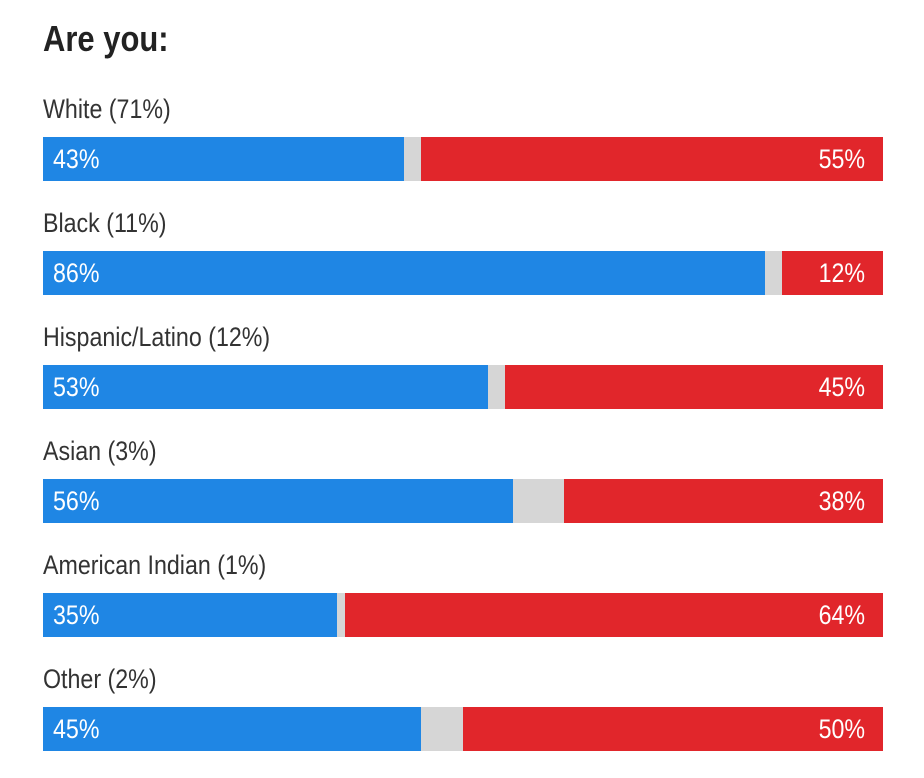 The width and height of the screenshot is (924, 778). I want to click on bar-row: White (71%) 43% 55%, so click(463, 147).